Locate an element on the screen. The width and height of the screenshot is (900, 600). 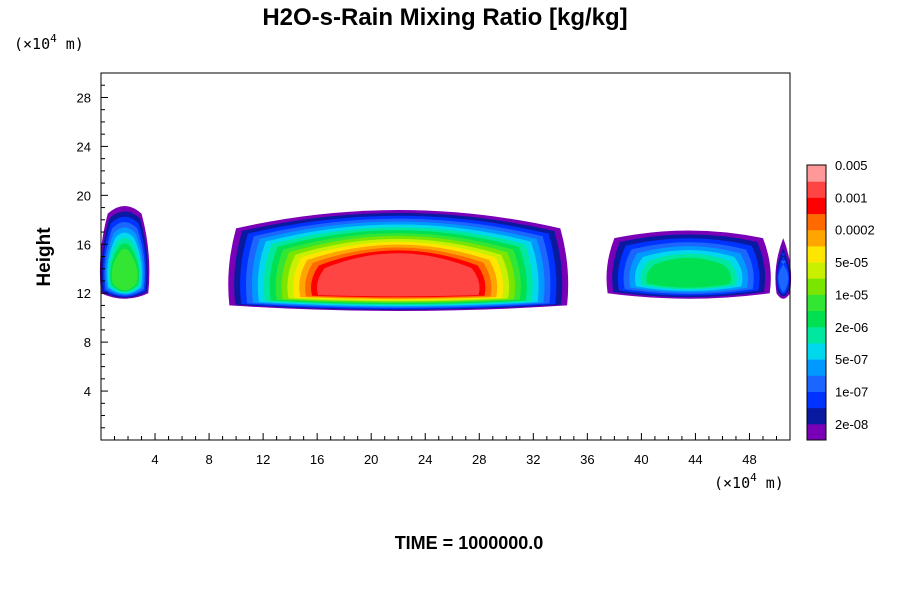
y-axis-title: Height is located at coordinates (44, 257).